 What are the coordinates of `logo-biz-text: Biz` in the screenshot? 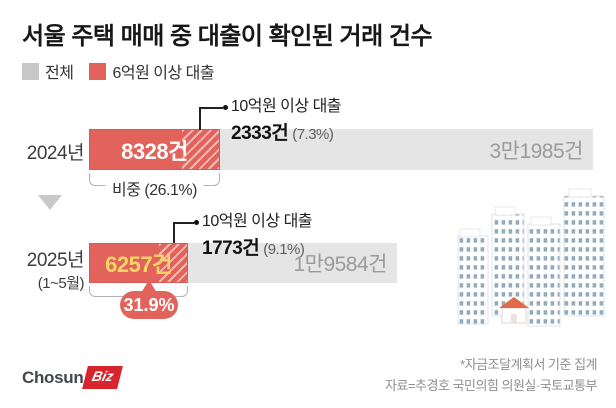 It's located at (103, 376).